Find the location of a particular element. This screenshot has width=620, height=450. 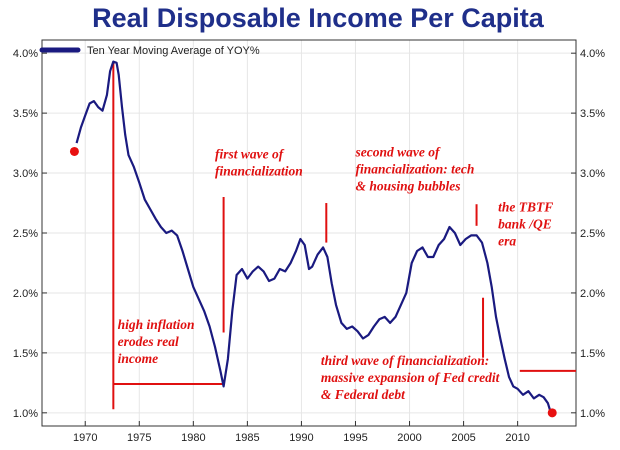

x-tick-label: 1990 is located at coordinates (301, 438).